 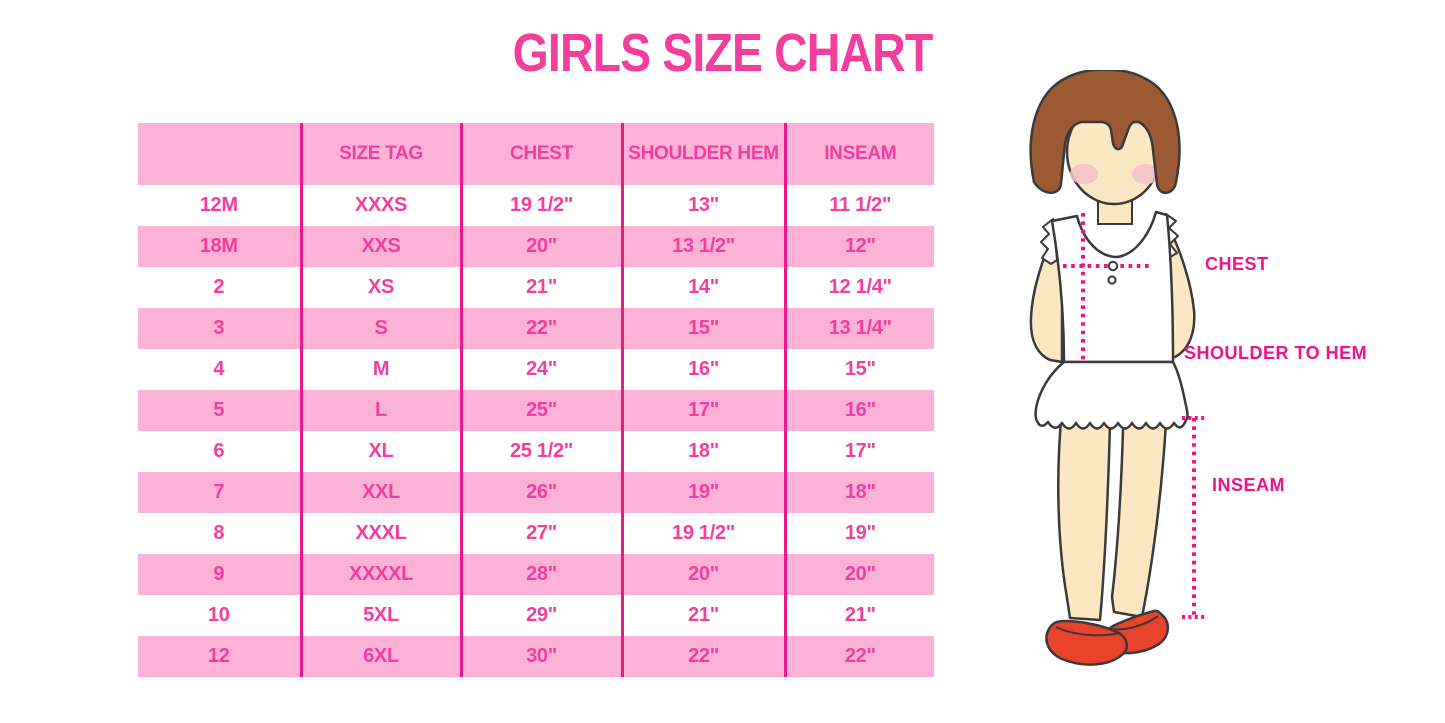 I want to click on girl-left-blush, so click(x=1084, y=174).